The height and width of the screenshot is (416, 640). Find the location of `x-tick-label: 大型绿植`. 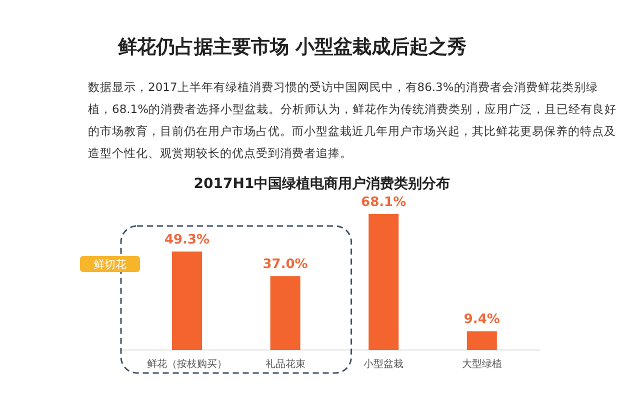

x-tick-label: 大型绿植 is located at coordinates (482, 364).